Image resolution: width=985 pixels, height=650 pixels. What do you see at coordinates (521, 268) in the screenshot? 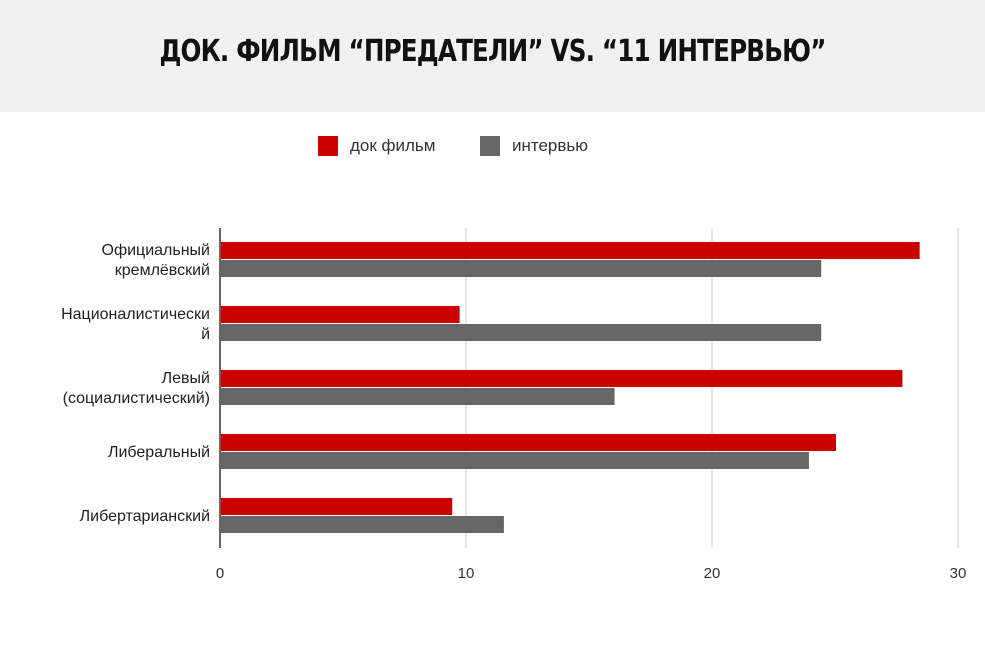
I see `bar-0-interview` at bounding box center [521, 268].